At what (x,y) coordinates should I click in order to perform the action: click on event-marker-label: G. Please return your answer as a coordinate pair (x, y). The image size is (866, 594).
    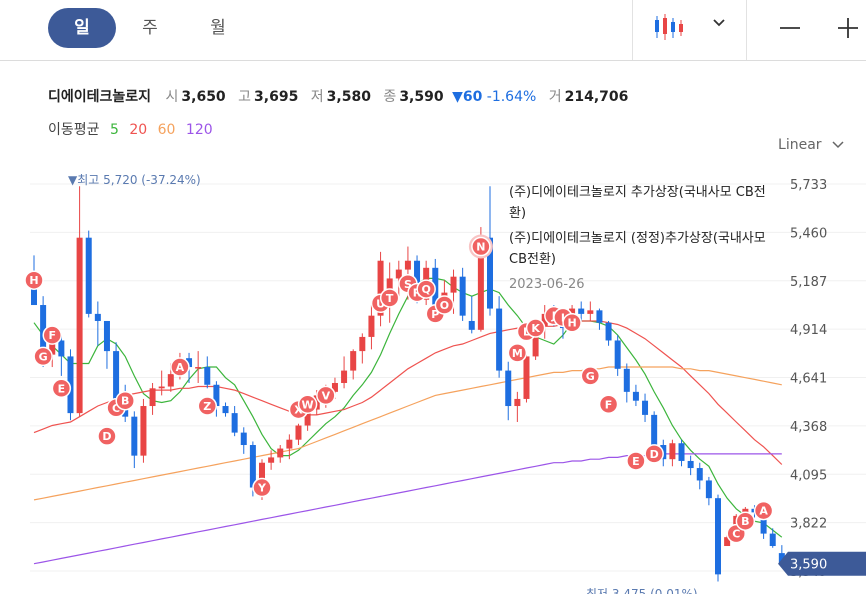
    Looking at the image, I should click on (590, 376).